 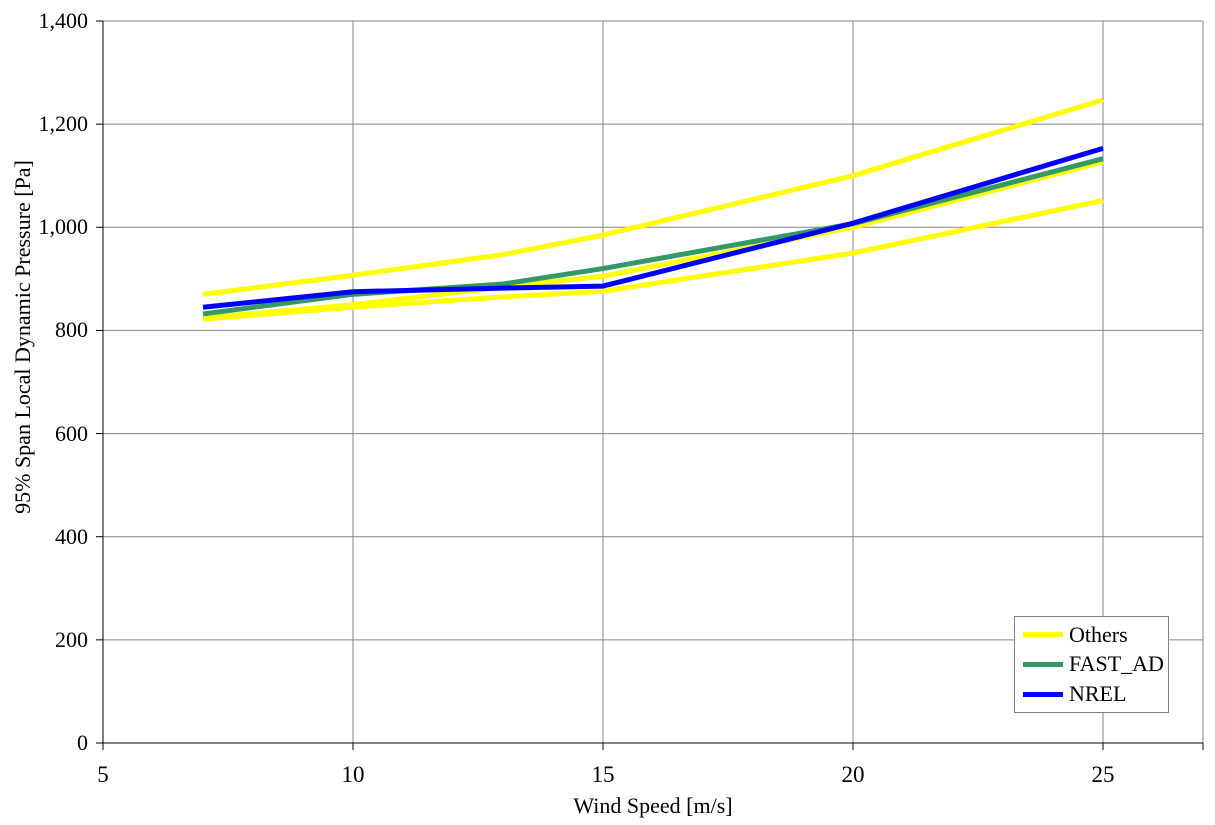 I want to click on x-tick-label: 5, so click(x=103, y=774).